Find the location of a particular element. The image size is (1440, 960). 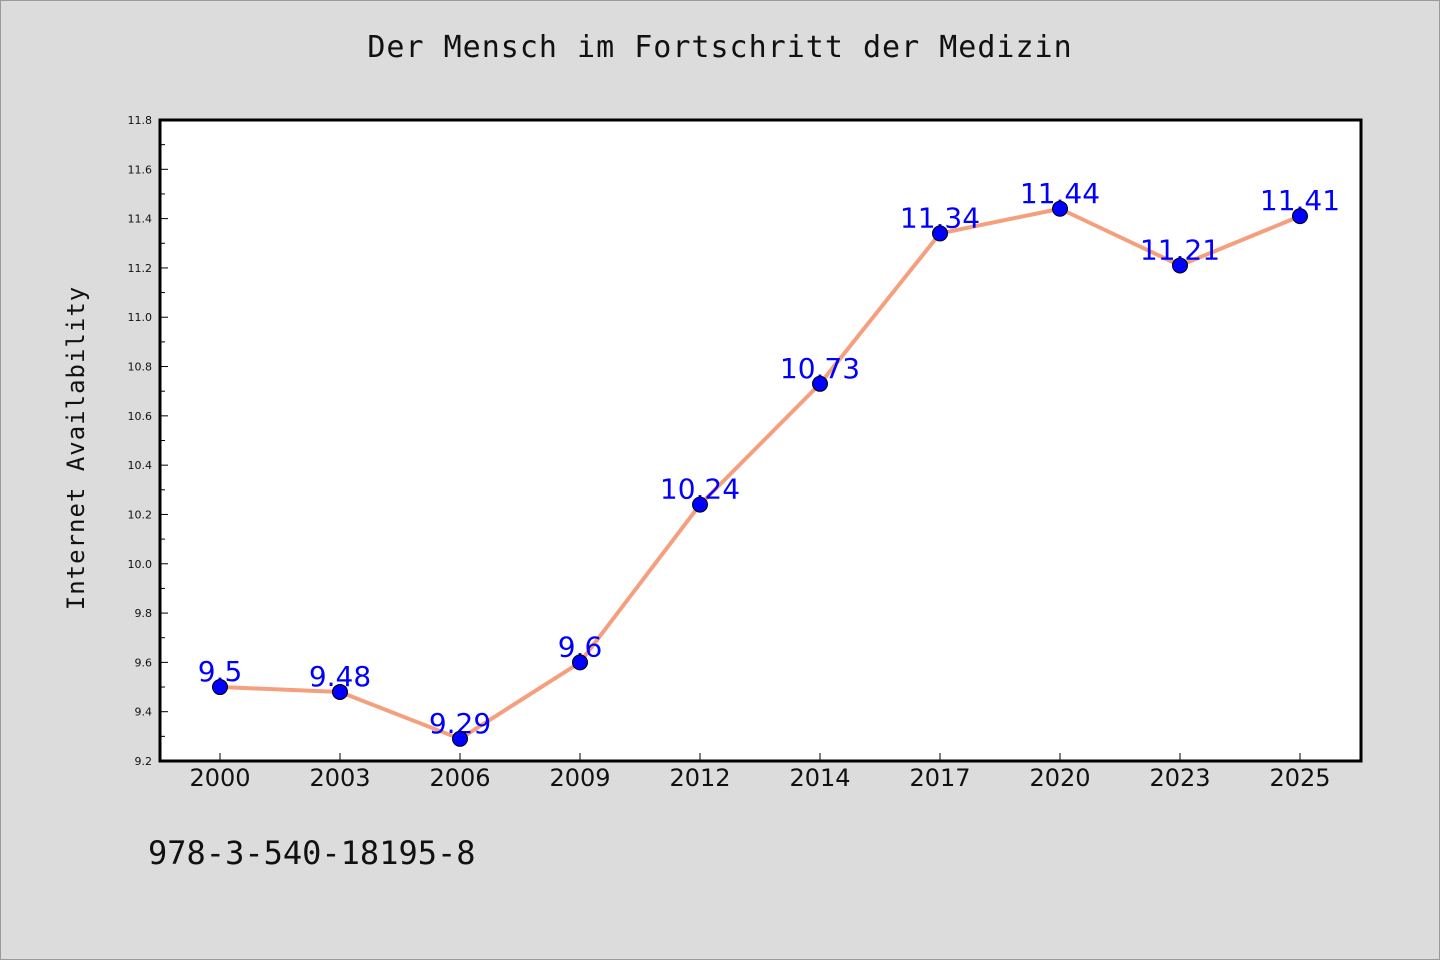

x-tick-label: 2000 is located at coordinates (219, 778).